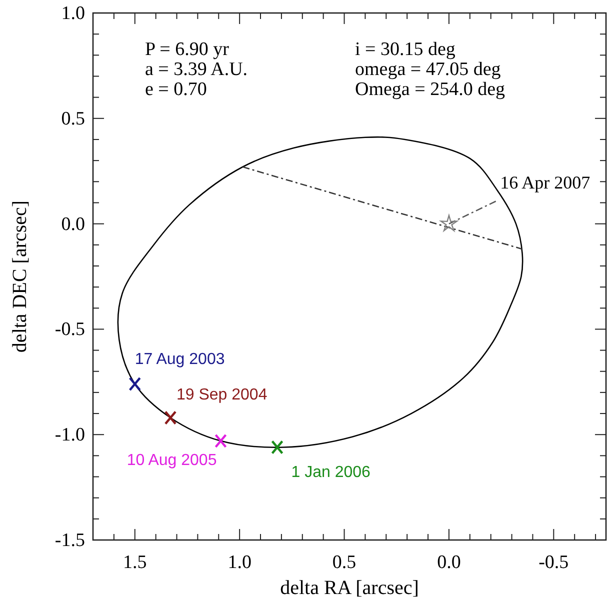 The height and width of the screenshot is (600, 614). I want to click on y-tick-label: -1.0, so click(69, 435).